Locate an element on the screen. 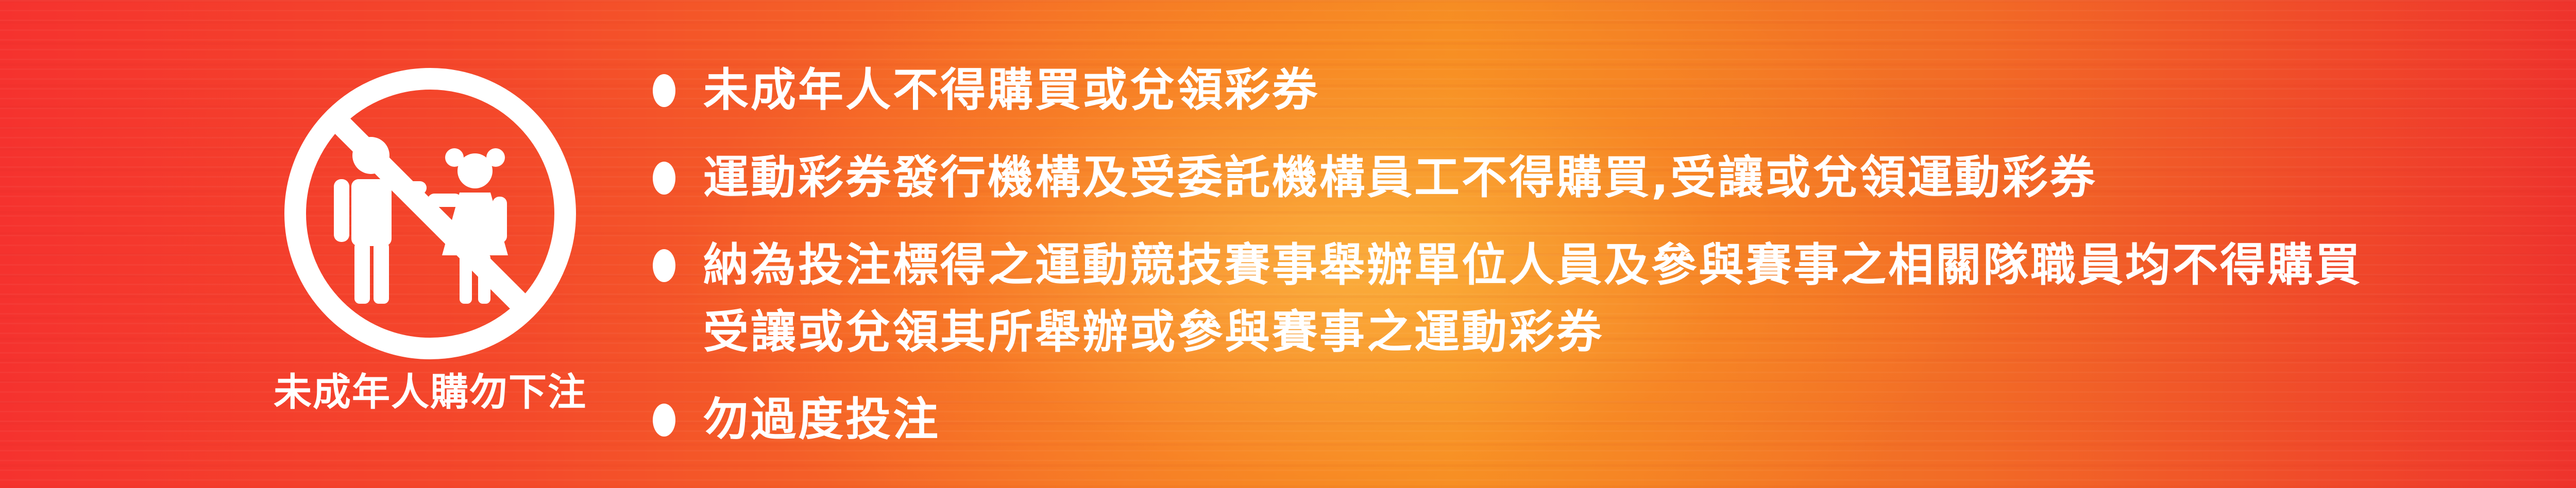 This screenshot has height=488, width=2576. rule-text: 未成年人不得購買或兌領彩券 is located at coordinates (1011, 90).